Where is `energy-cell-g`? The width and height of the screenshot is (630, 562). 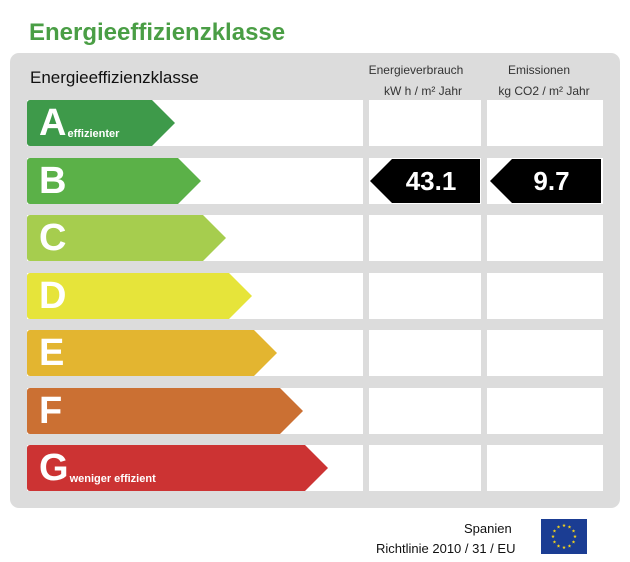
energy-cell-g is located at coordinates (425, 468).